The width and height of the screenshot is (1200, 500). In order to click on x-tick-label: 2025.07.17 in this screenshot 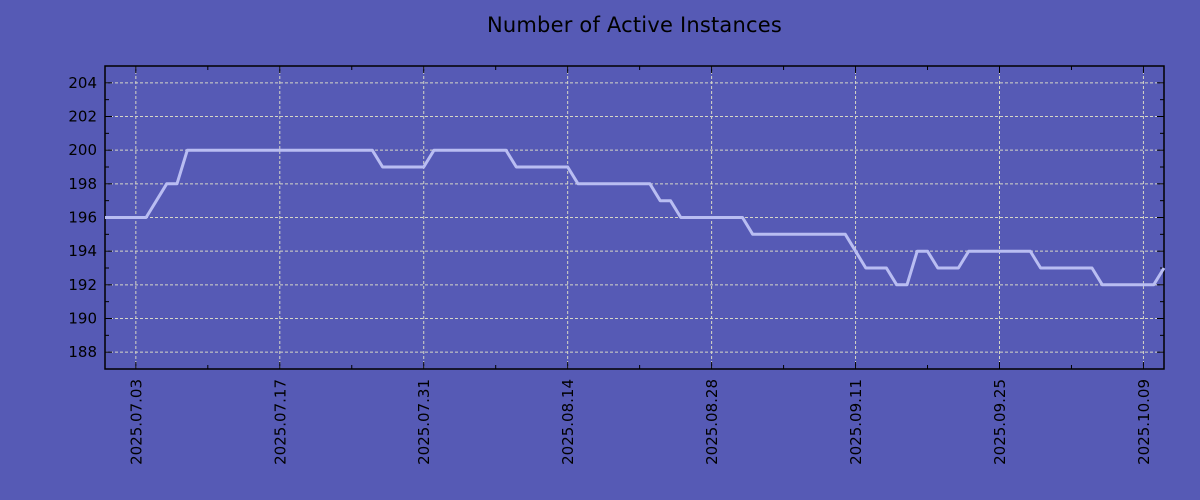, I will do `click(280, 422)`.